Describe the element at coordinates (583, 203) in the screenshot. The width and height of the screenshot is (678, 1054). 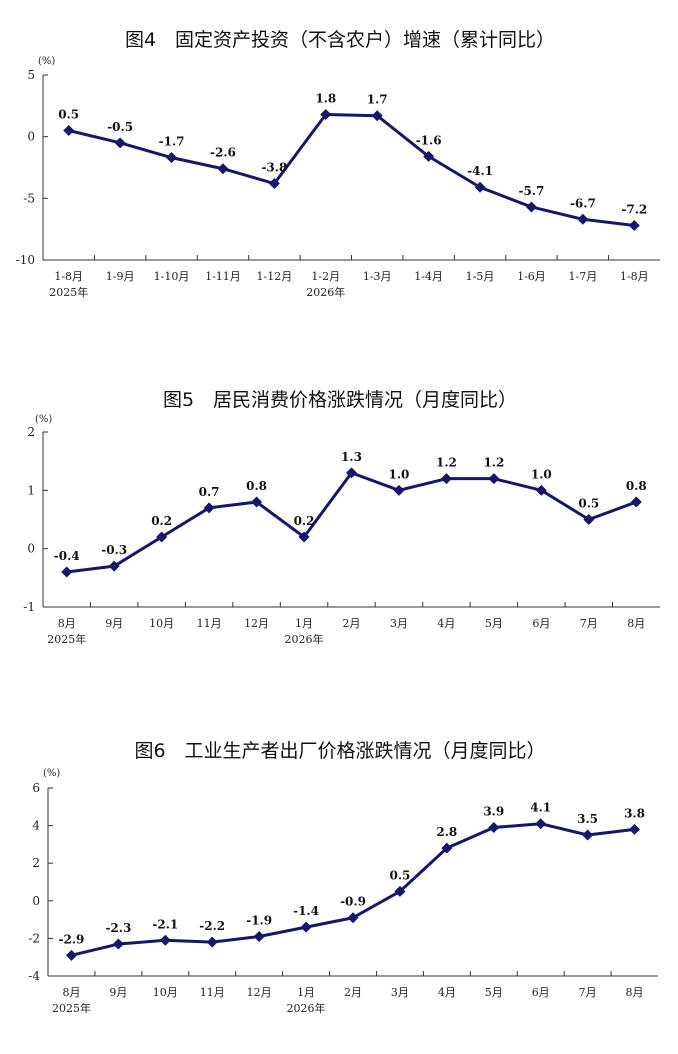
I see `data-label: -6.7` at that location.